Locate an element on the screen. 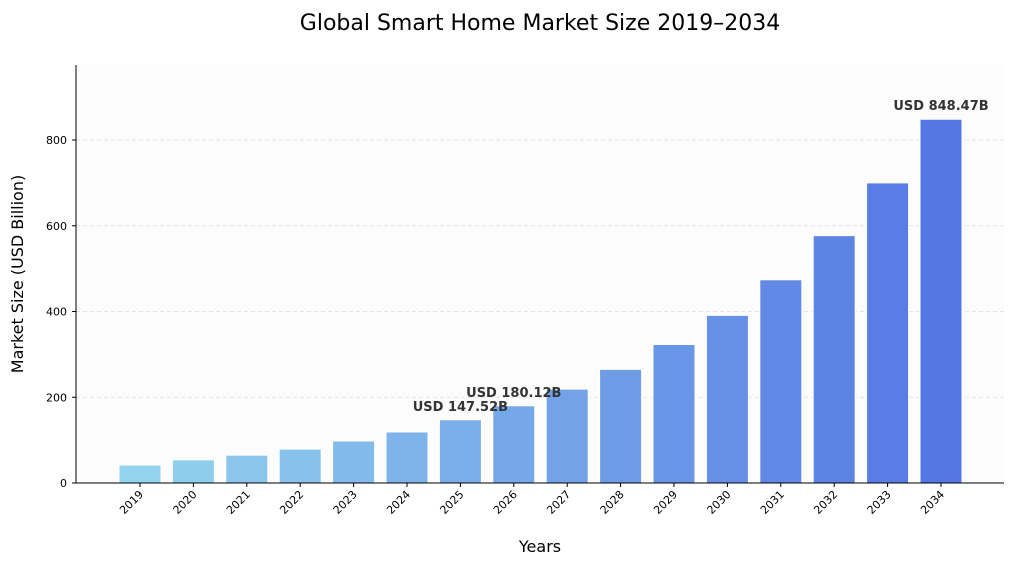  x-tick-label: 2032 is located at coordinates (825, 502).